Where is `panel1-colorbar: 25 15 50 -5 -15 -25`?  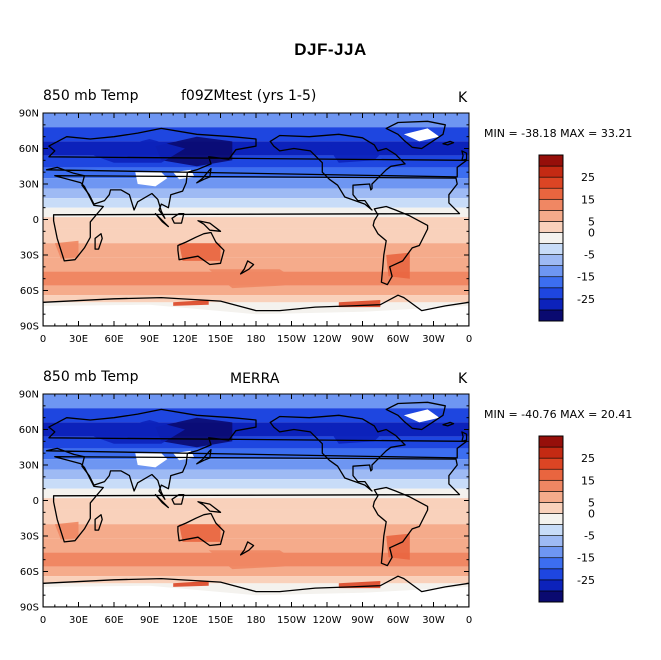
panel1-colorbar: 25 15 50 -5 -15 -25 is located at coordinates (566, 238).